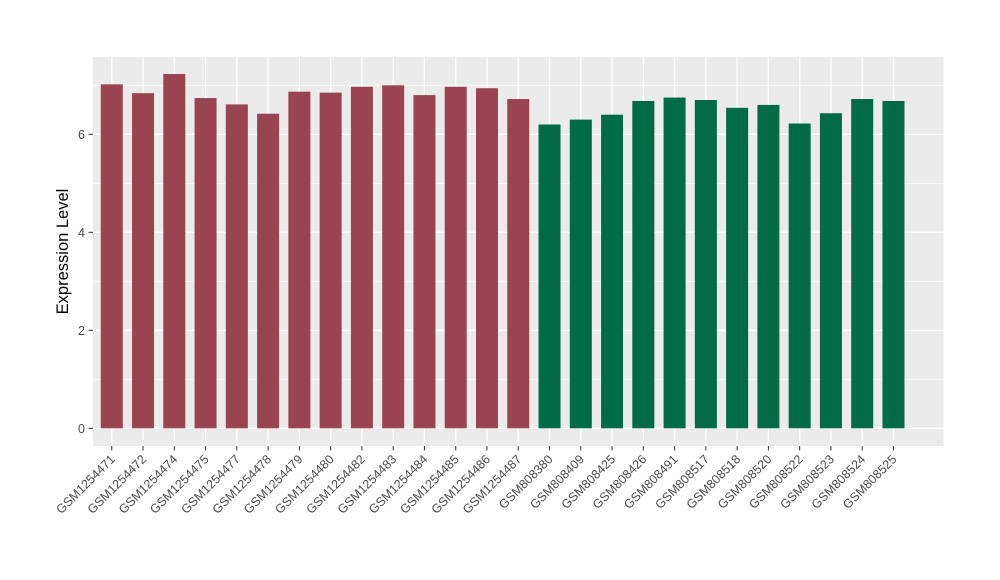  What do you see at coordinates (81, 233) in the screenshot?
I see `y-tick-label-4: 4` at bounding box center [81, 233].